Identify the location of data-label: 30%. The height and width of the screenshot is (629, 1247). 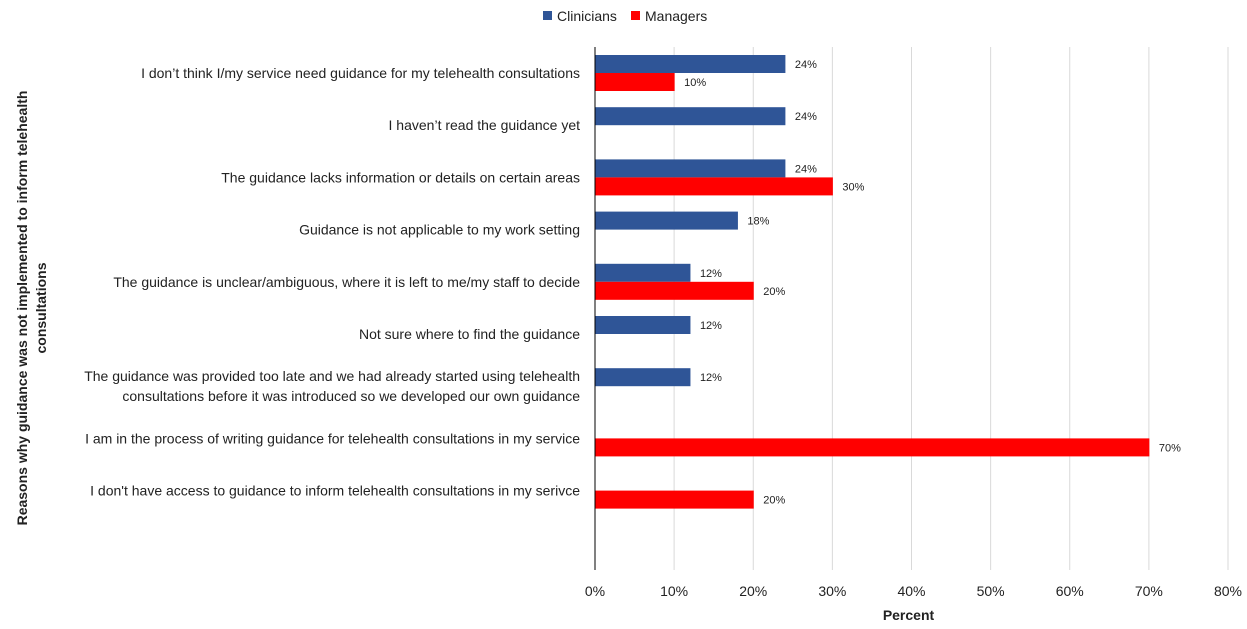
(853, 187).